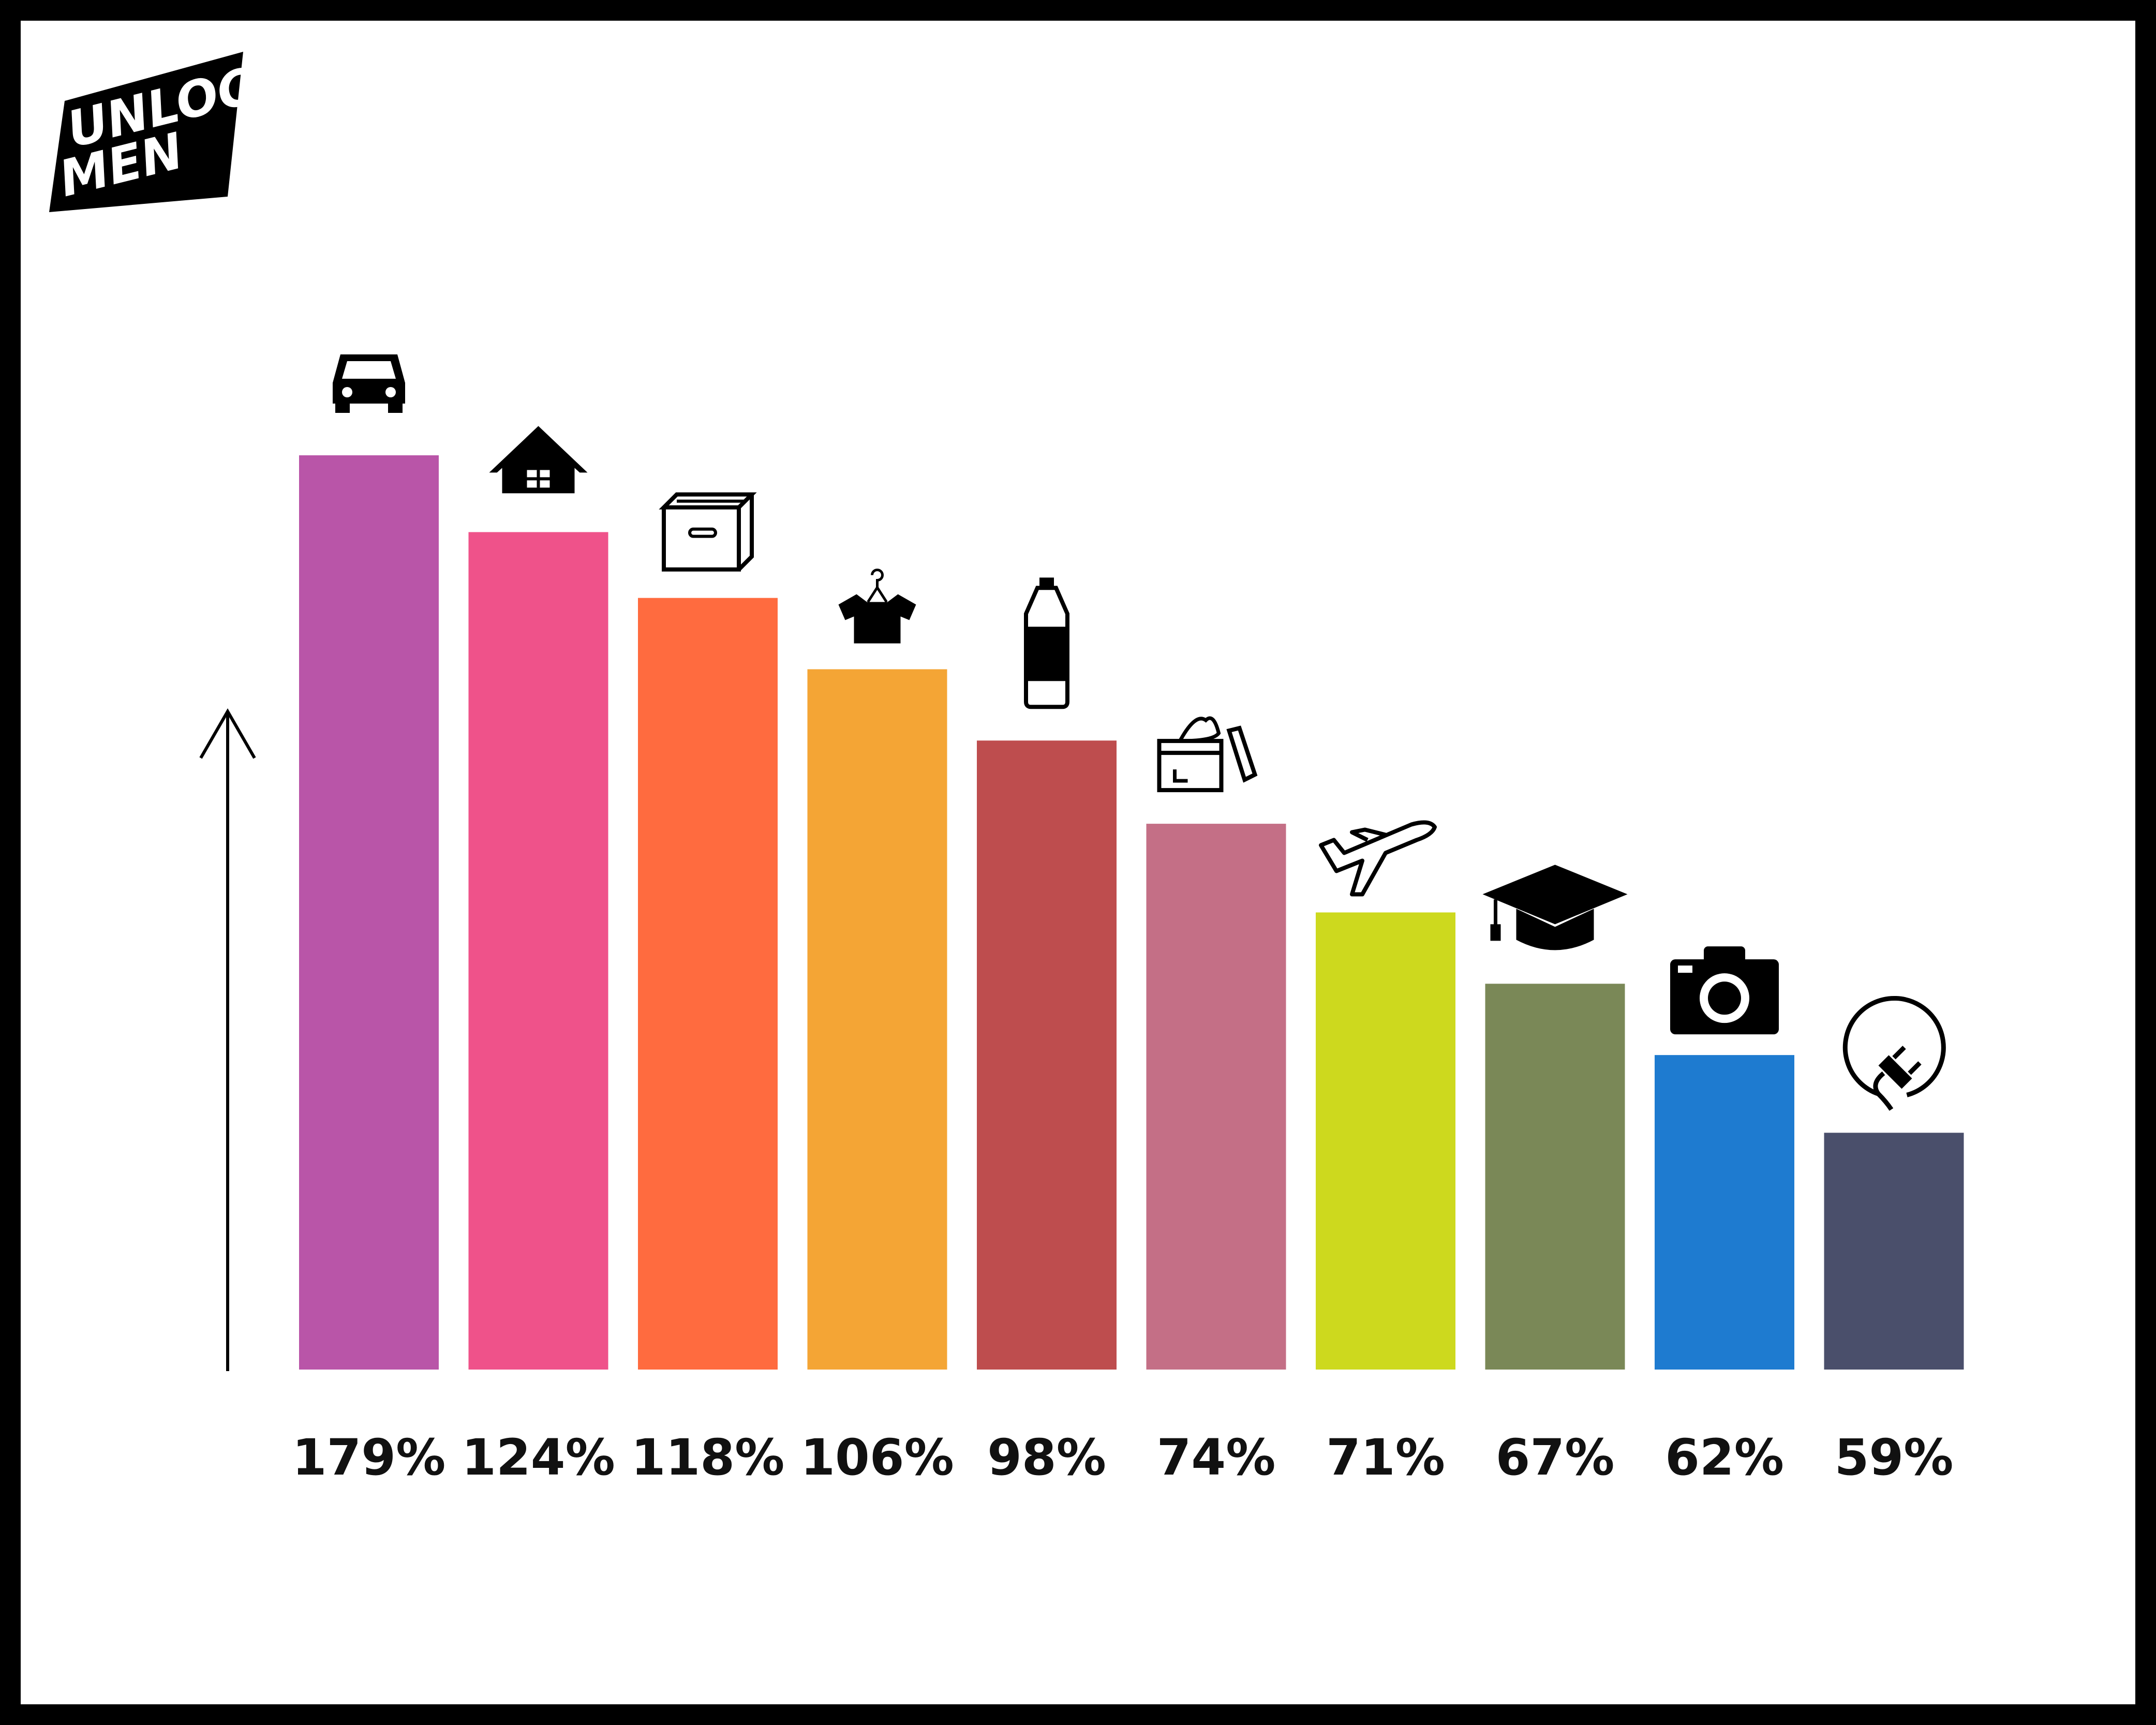  What do you see at coordinates (1894, 1251) in the screenshot?
I see `bar-electric-plug` at bounding box center [1894, 1251].